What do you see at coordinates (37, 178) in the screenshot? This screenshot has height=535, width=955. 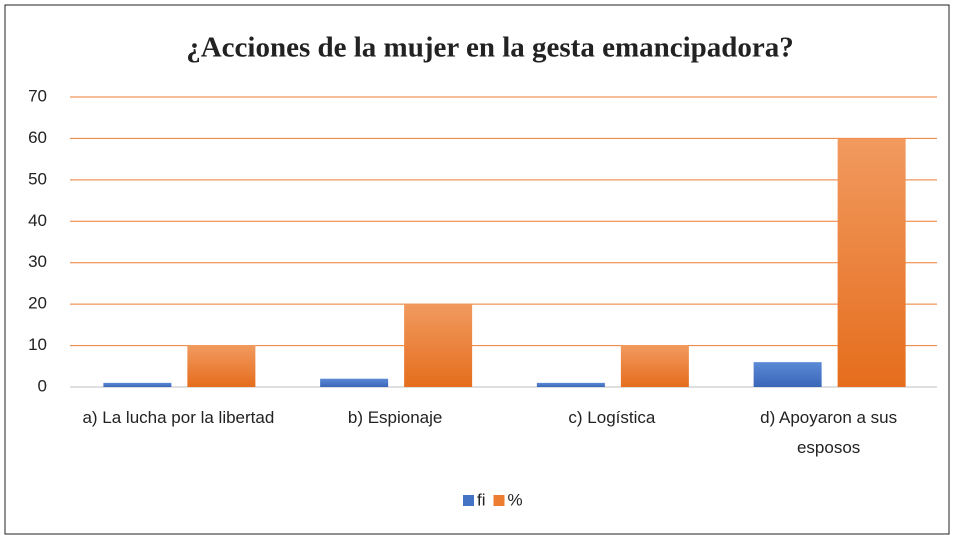 I see `y-tick-label: 50` at bounding box center [37, 178].